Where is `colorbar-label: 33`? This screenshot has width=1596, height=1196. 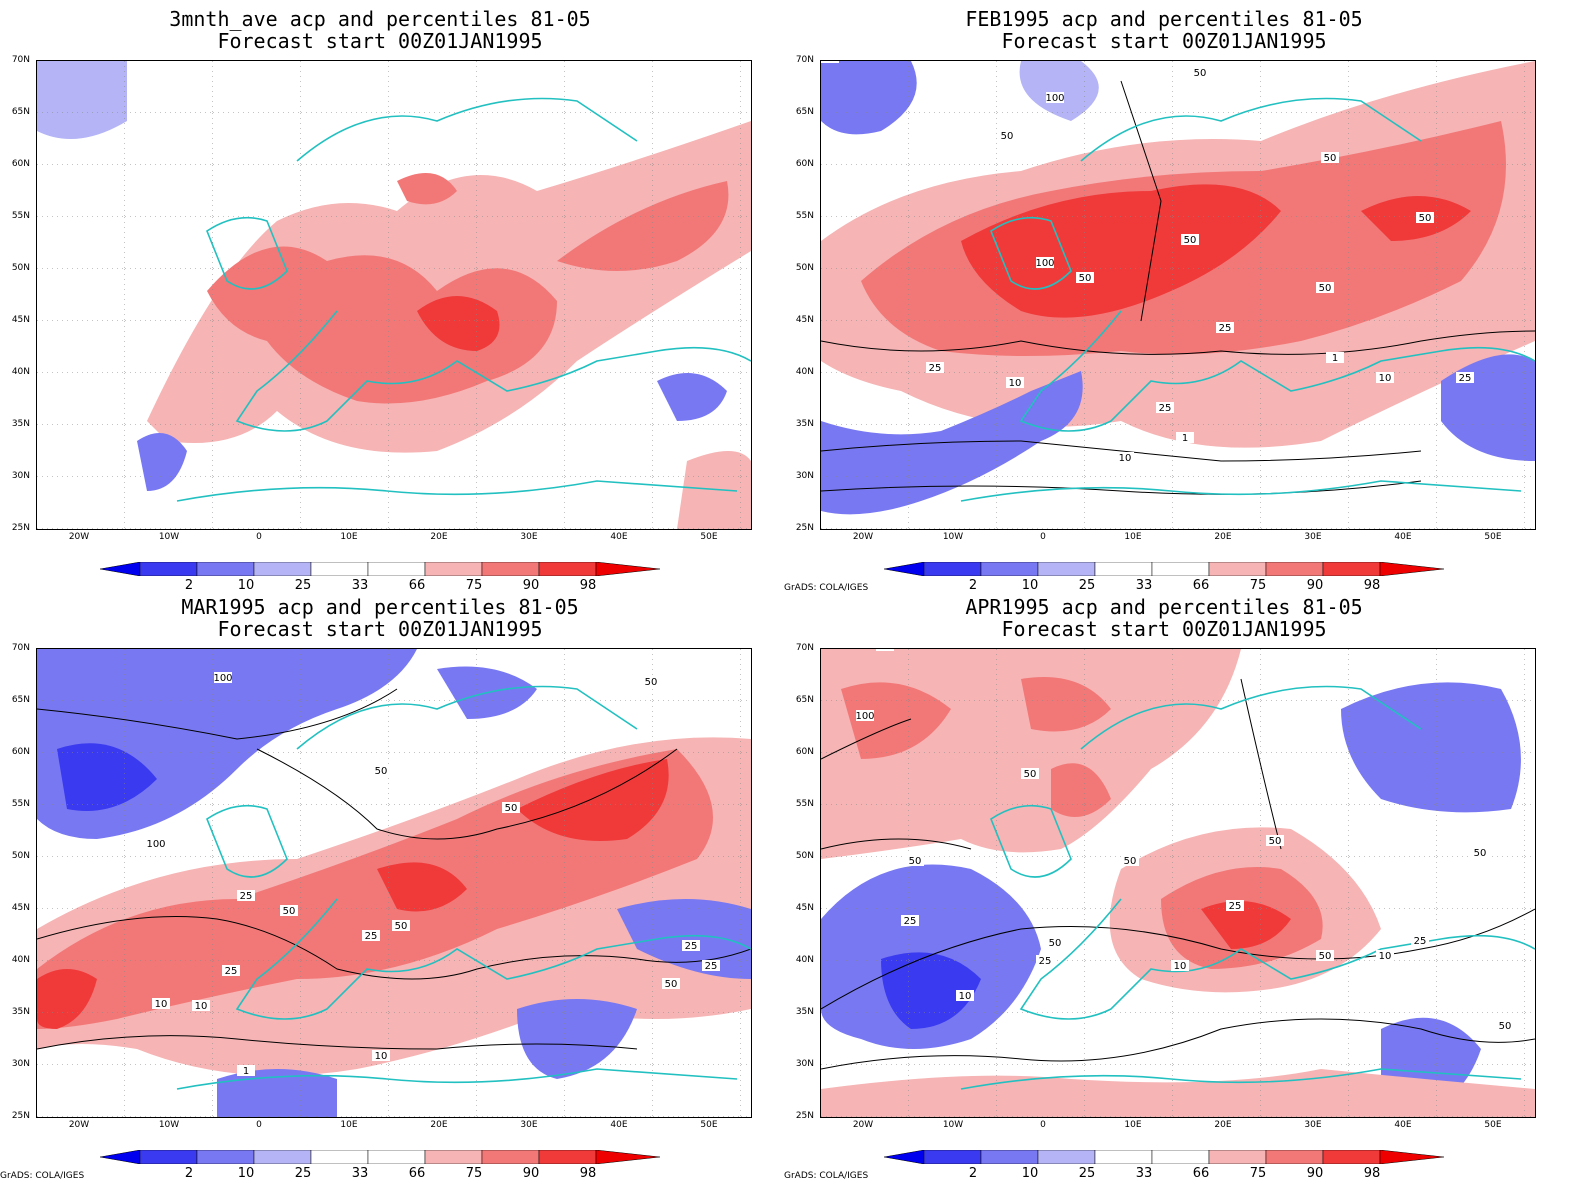 colorbar-label: 33 is located at coordinates (360, 1173).